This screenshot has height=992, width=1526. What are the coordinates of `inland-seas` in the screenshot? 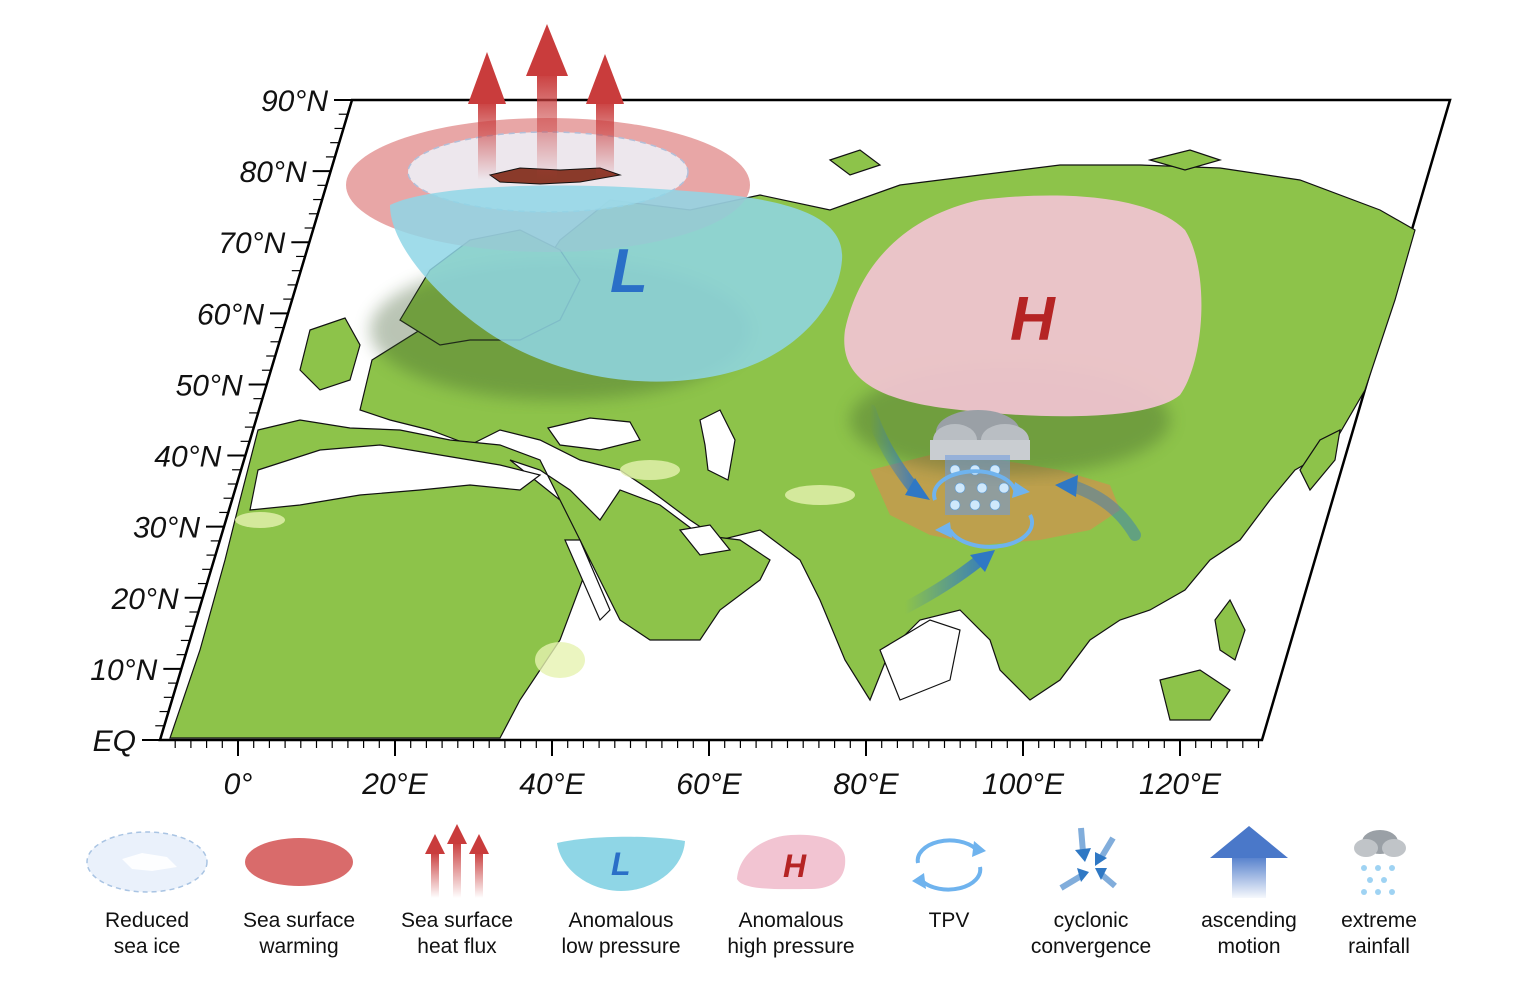 It's located at (605, 555).